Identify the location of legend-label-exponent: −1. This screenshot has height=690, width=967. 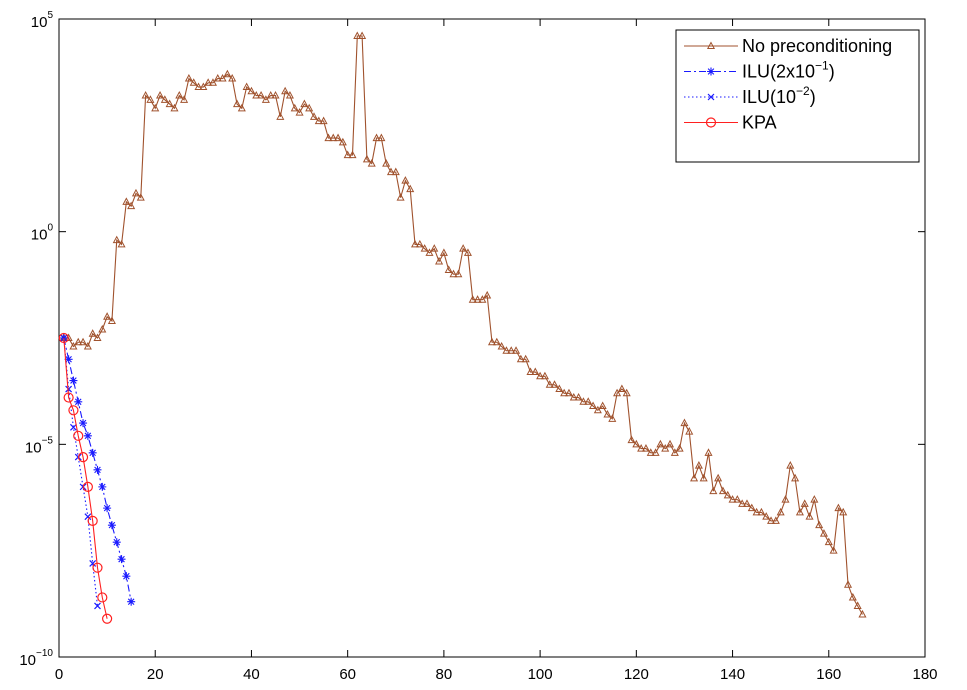
(822, 66).